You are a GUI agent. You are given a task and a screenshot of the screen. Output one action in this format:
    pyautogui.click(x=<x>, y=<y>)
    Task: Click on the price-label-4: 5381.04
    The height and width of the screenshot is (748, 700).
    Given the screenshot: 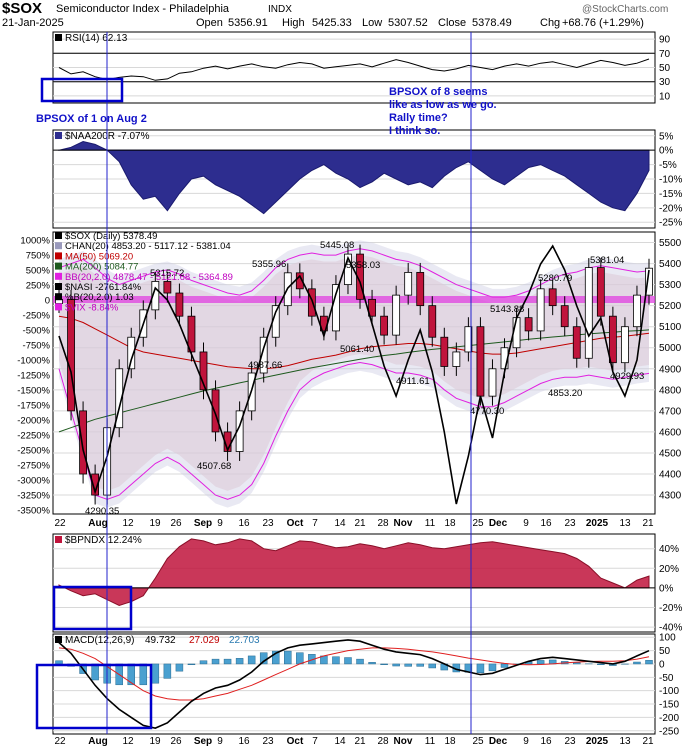 What is the action you would take?
    pyautogui.click(x=607, y=260)
    